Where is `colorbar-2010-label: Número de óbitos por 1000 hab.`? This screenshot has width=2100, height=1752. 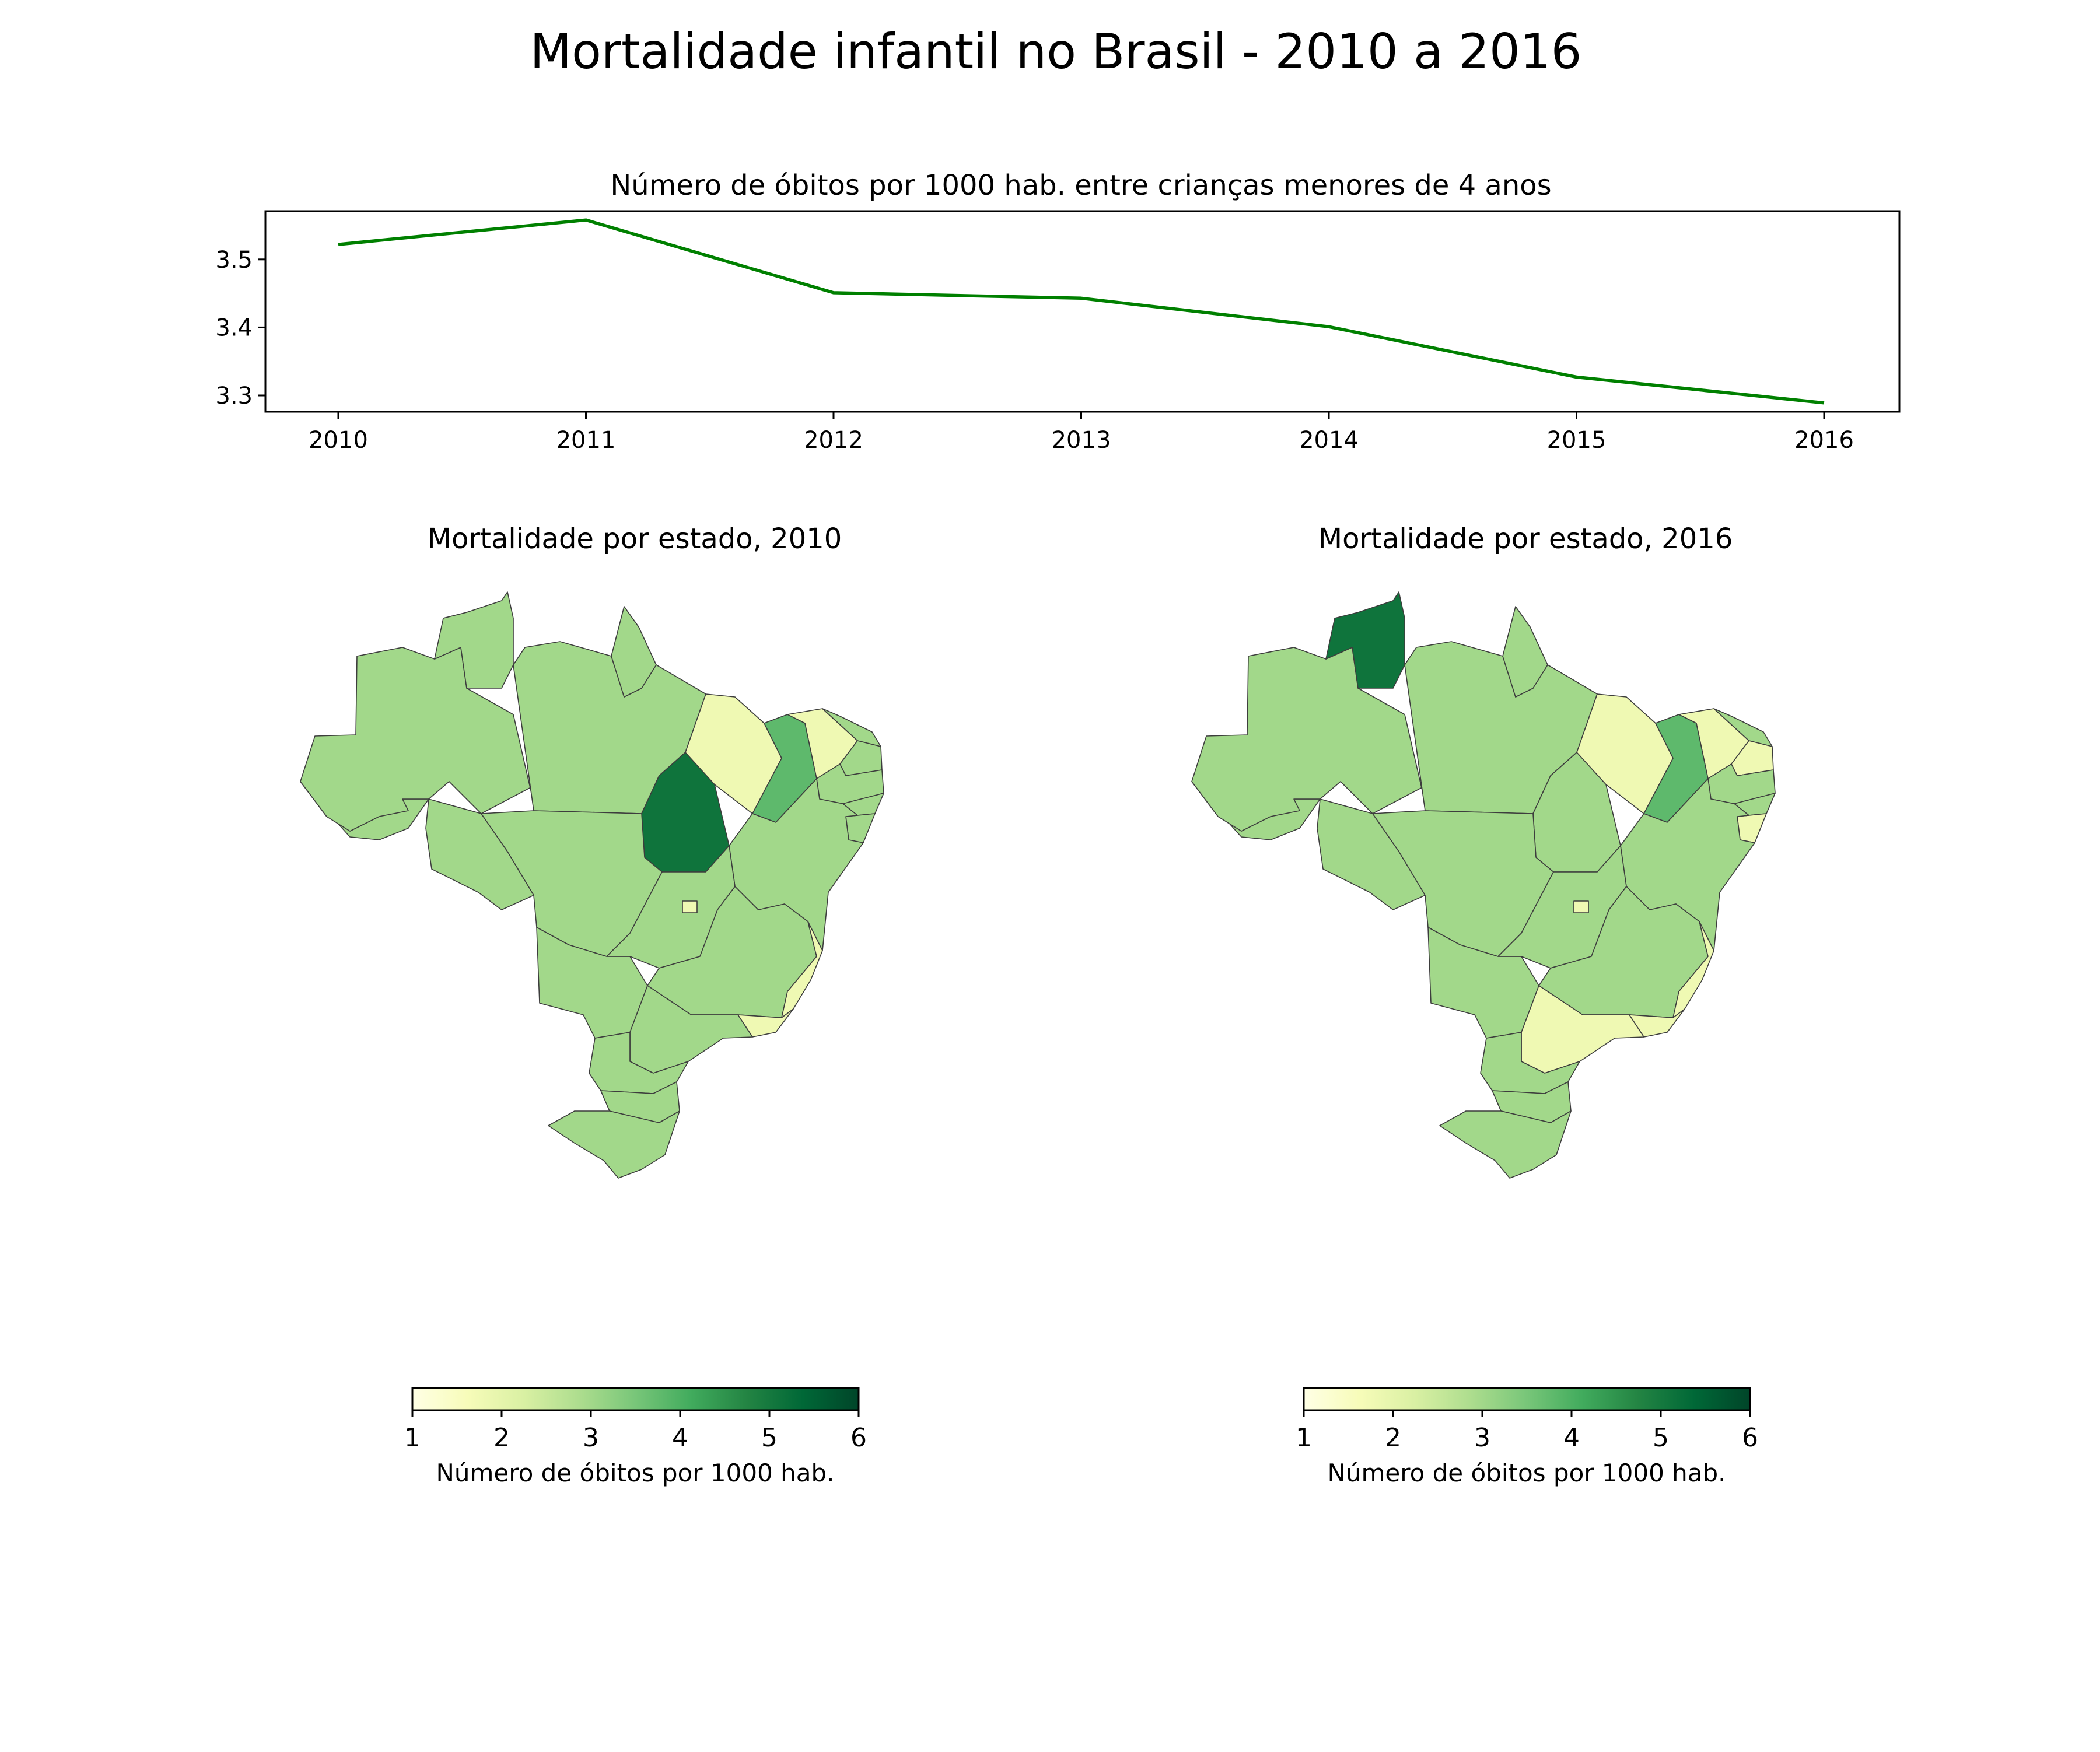
colorbar-2010-label: Número de óbitos por 1000 hab. is located at coordinates (635, 1473).